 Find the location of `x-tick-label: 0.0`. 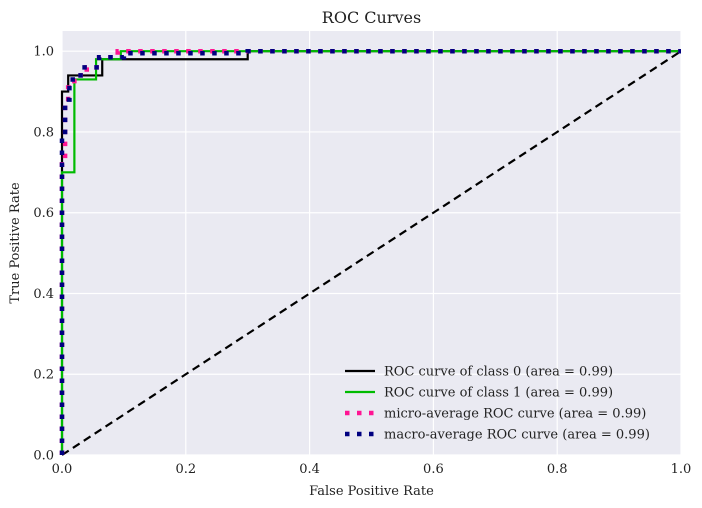

x-tick-label: 0.0 is located at coordinates (62, 469).